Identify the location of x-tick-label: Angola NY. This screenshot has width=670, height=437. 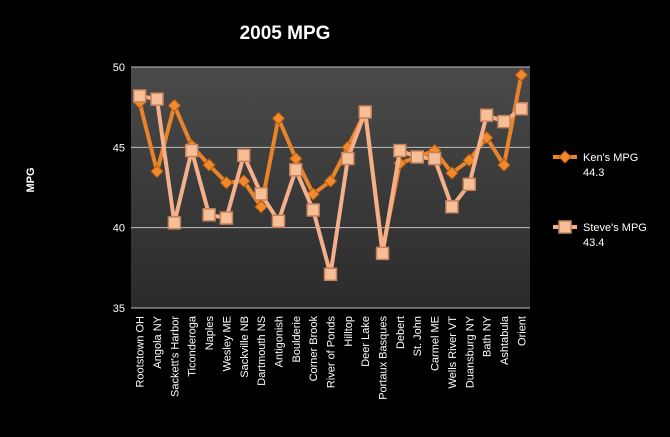
(158, 341).